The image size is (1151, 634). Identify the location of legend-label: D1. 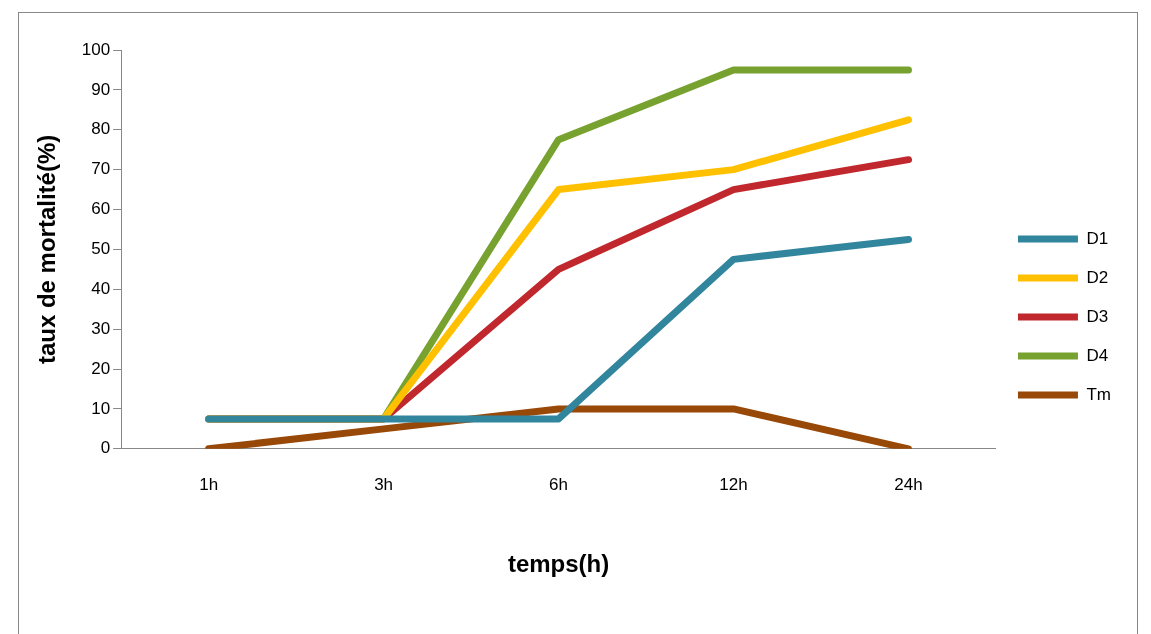
(1097, 238).